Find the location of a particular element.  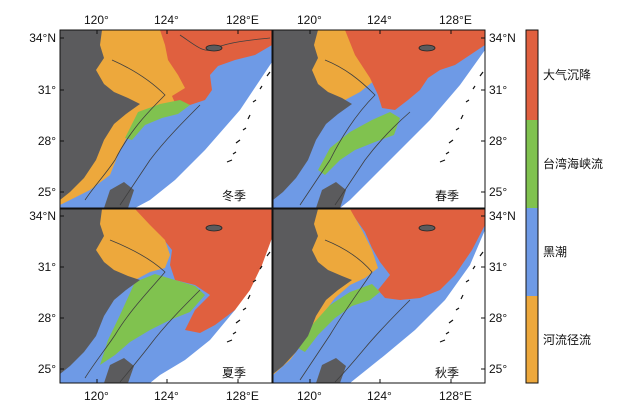

colorbar-label: 黑潮 is located at coordinates (555, 251).